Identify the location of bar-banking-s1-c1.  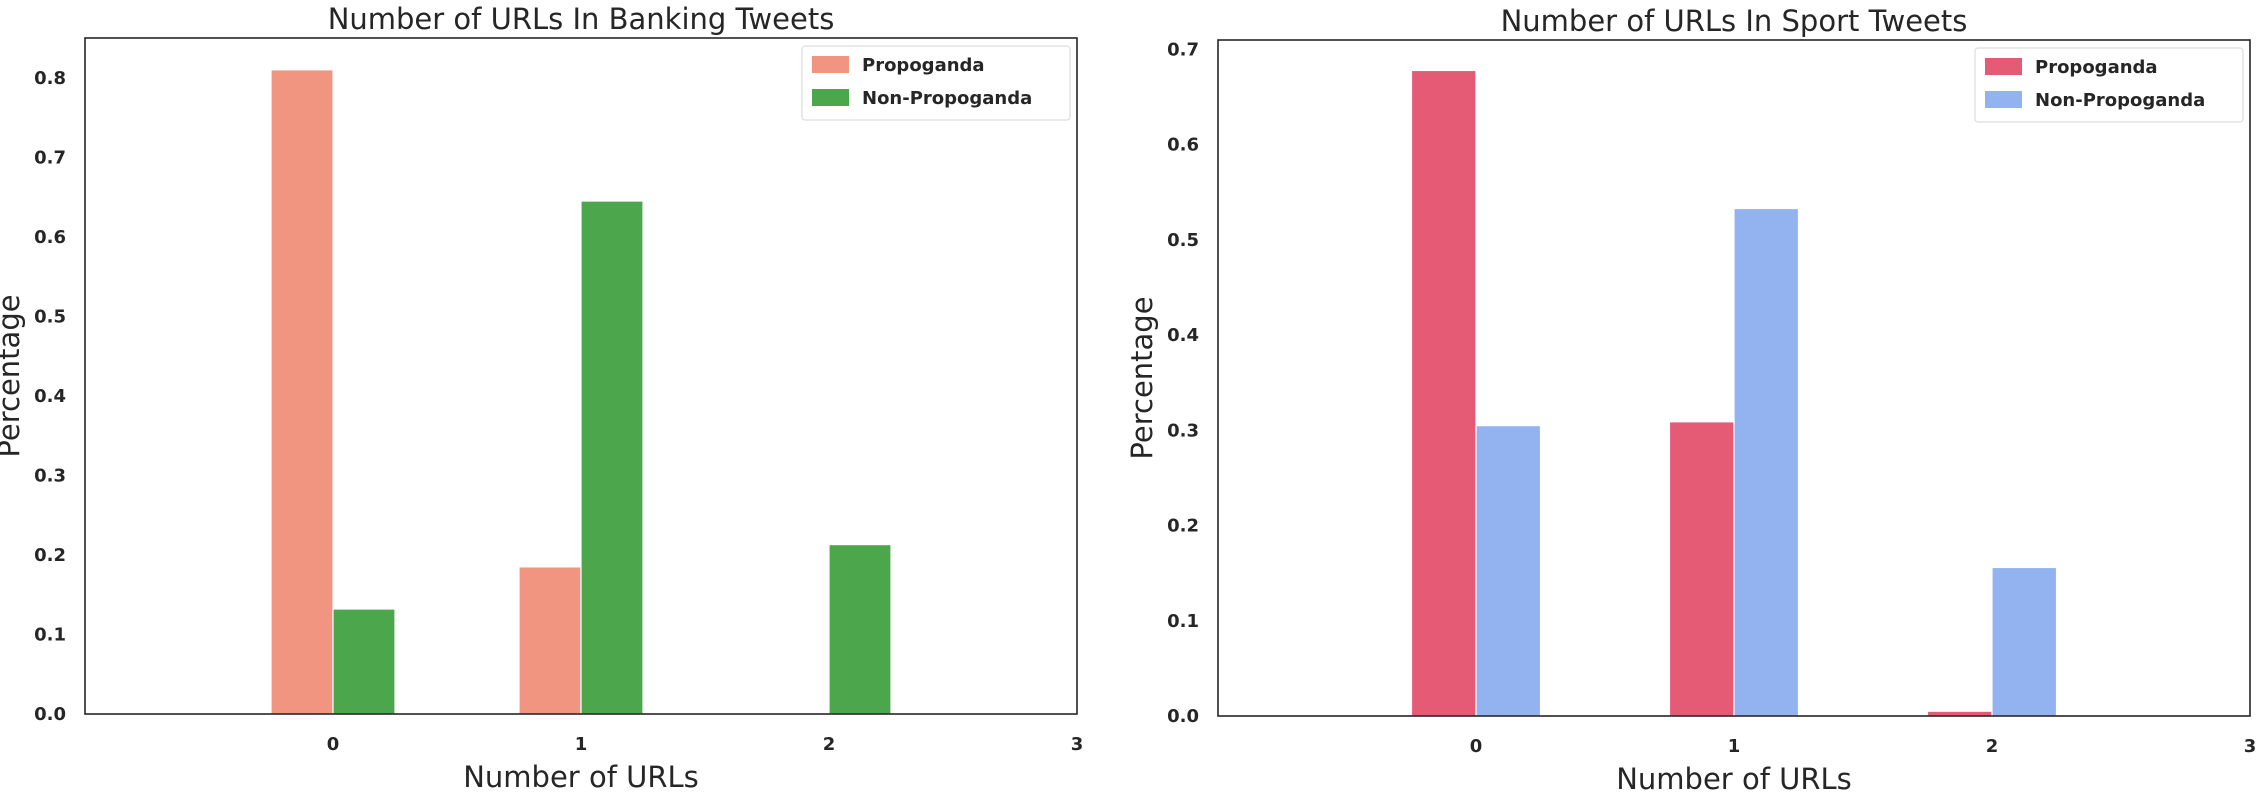
(612, 457).